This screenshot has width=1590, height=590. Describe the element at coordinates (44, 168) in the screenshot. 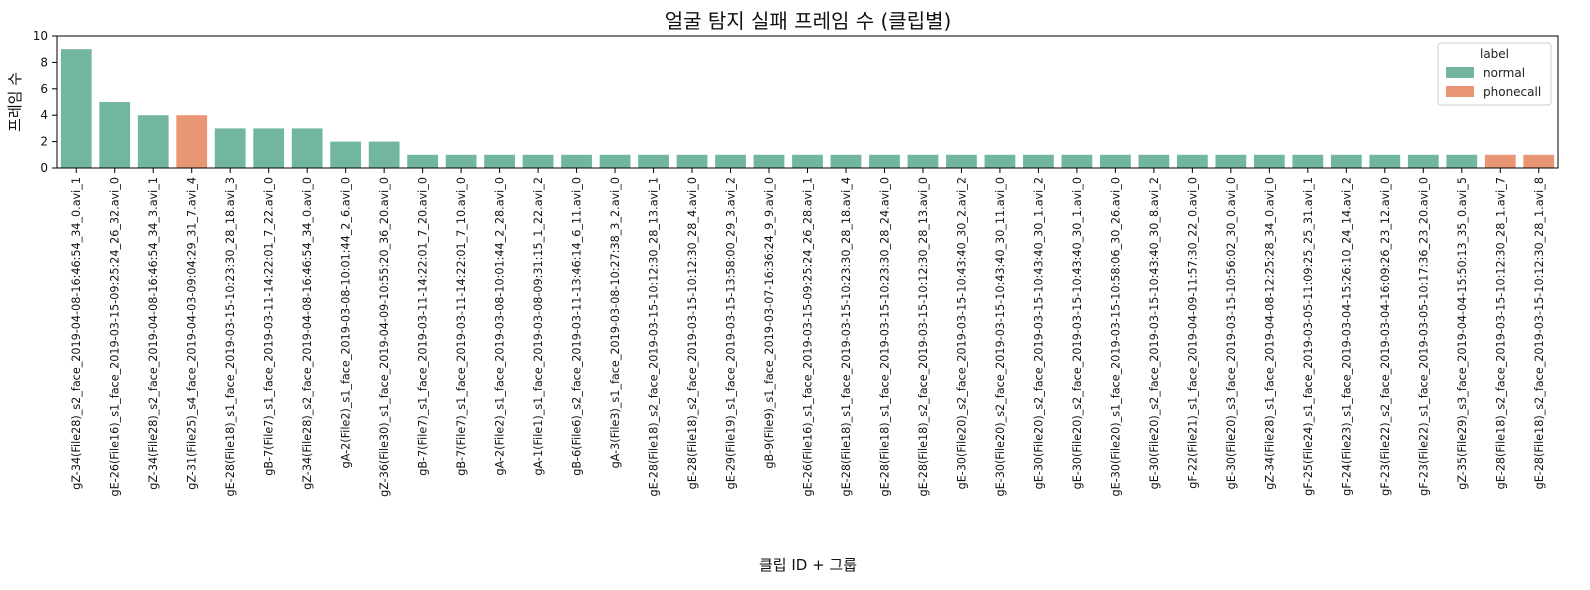

I see `y-tick-label: 0` at that location.